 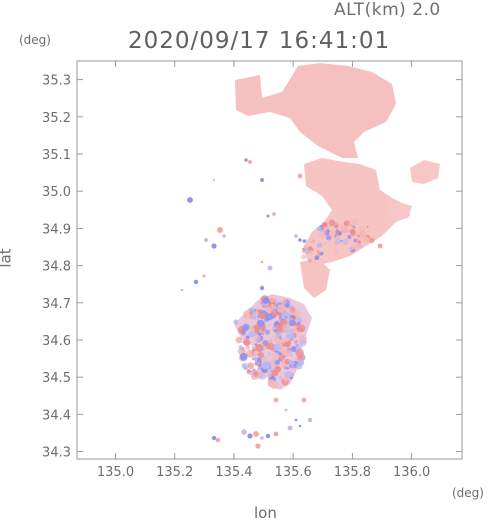 What do you see at coordinates (259, 41) in the screenshot?
I see `timestamp-label: 2020/09/17 16:41:01` at bounding box center [259, 41].